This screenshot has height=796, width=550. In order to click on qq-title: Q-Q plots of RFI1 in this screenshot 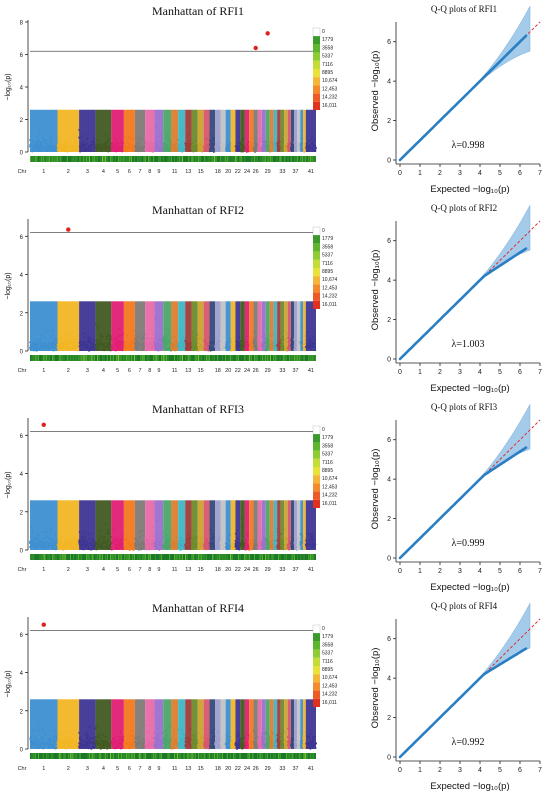, I will do `click(464, 9)`.